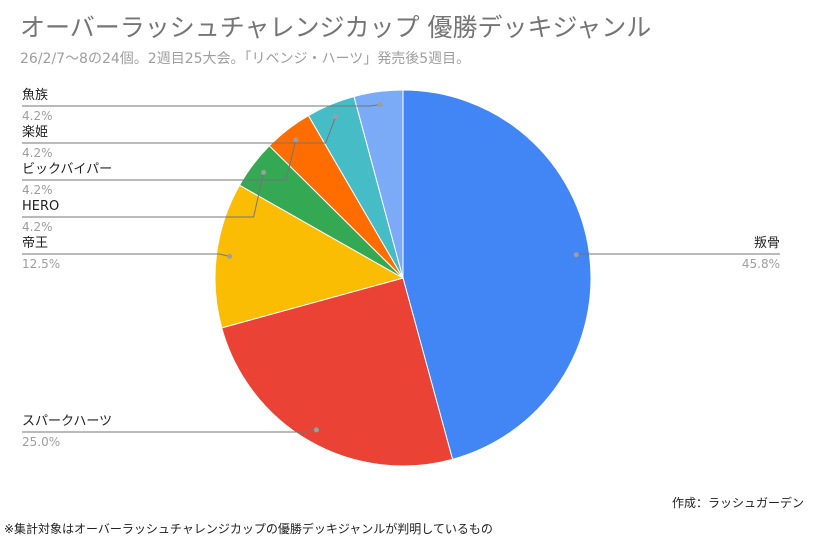  I want to click on slice-label-3: HERO, so click(40, 206).